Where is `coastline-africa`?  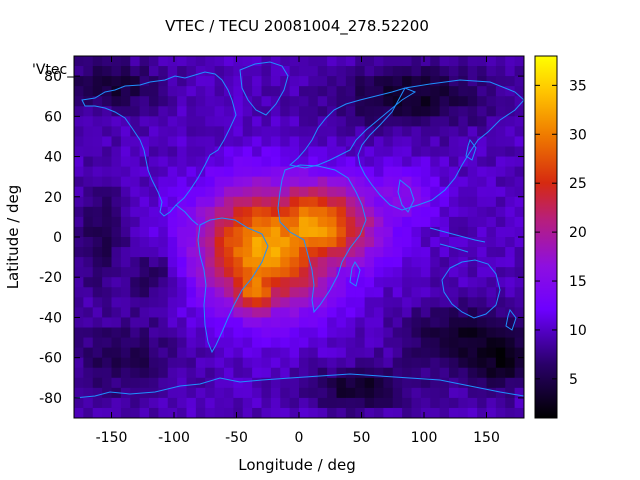
coastline-africa is located at coordinates (322, 239).